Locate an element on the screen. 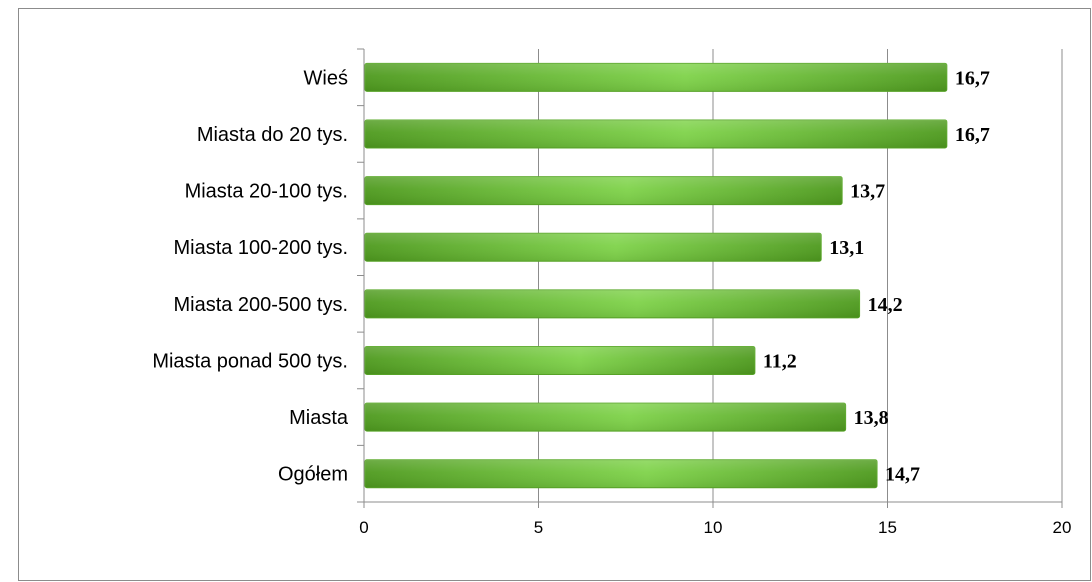 This screenshot has width=1092, height=582. data-label: 14,7 is located at coordinates (902, 475).